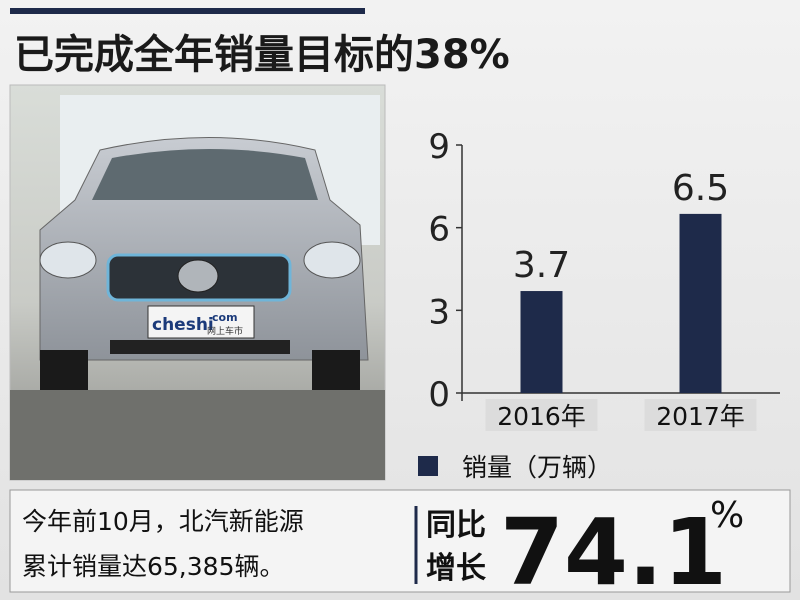 The width and height of the screenshot is (800, 600). Describe the element at coordinates (187, 11) in the screenshot. I see `title-bar` at that location.